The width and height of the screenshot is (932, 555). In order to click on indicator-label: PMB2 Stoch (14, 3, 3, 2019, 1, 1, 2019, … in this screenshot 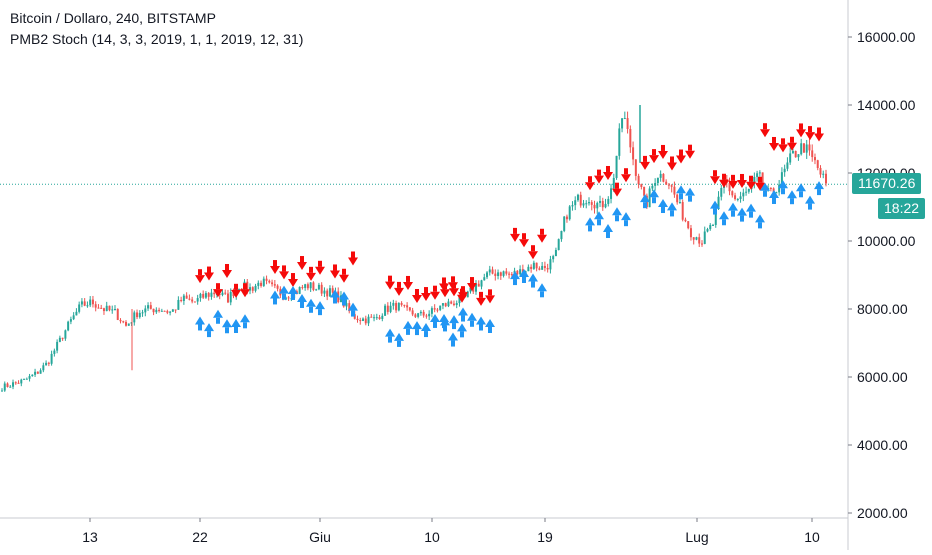, I will do `click(157, 39)`.